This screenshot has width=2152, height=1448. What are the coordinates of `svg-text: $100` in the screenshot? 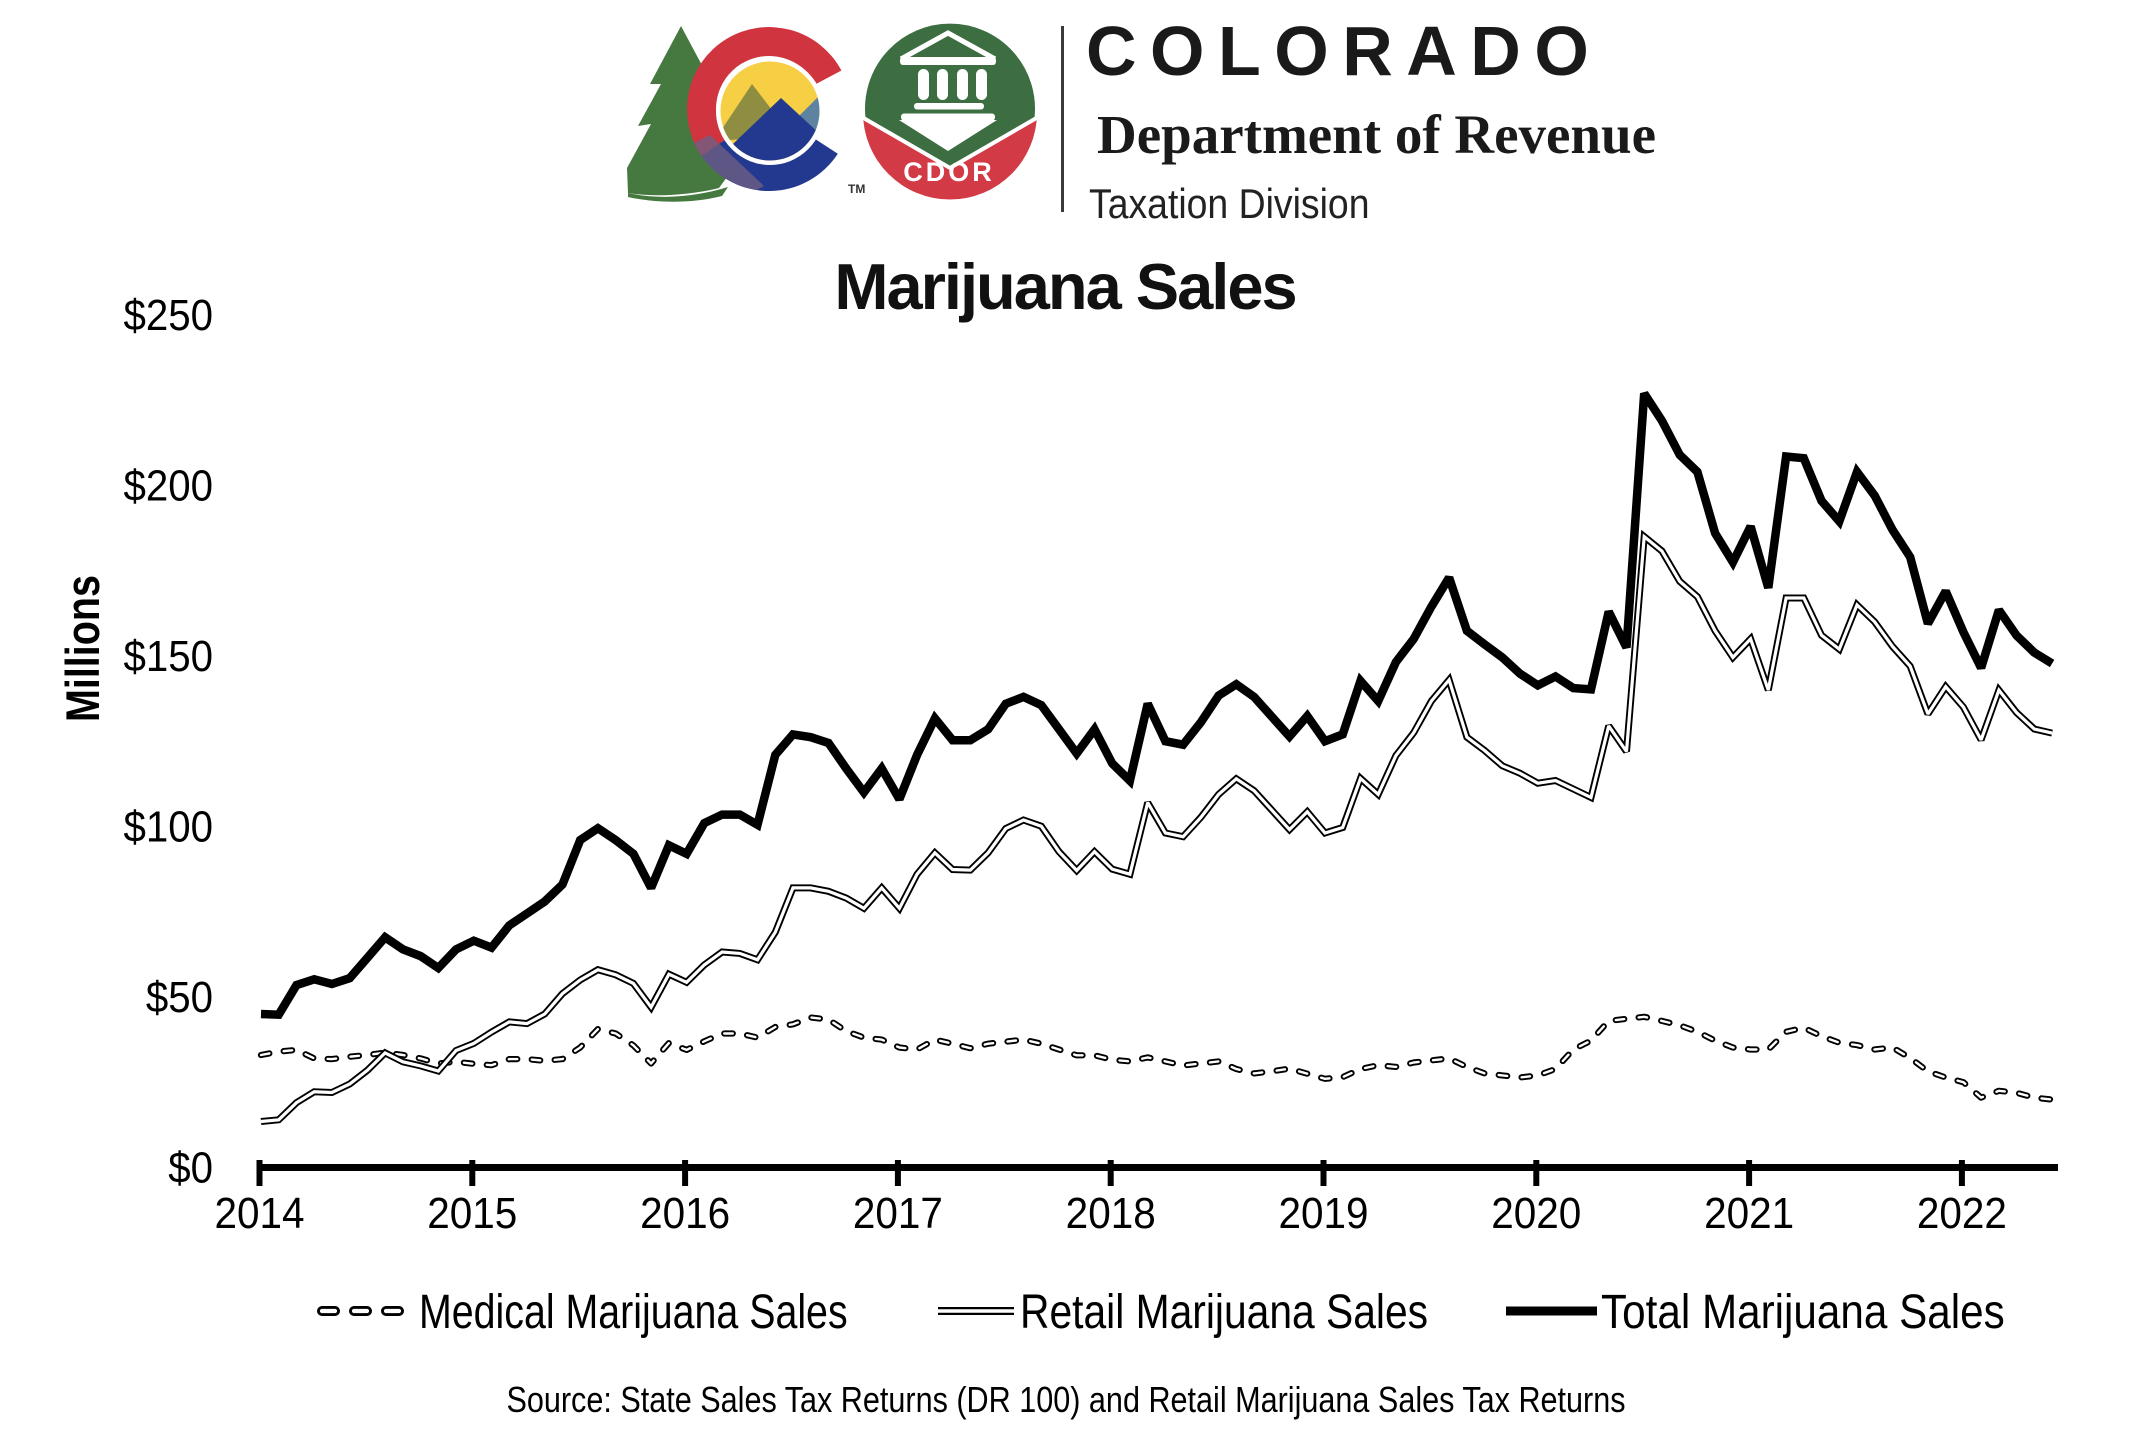 It's located at (168, 826).